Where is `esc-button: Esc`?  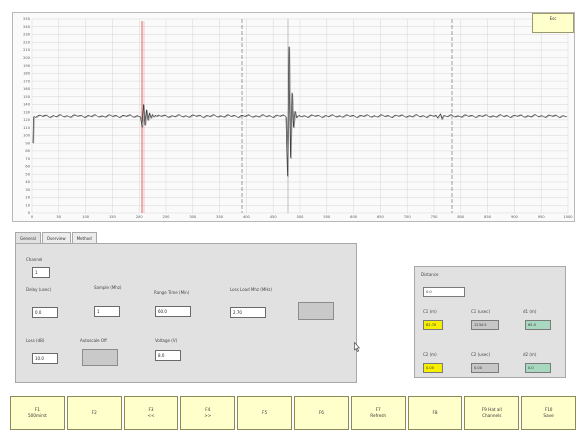
esc-button: Esc is located at coordinates (553, 23).